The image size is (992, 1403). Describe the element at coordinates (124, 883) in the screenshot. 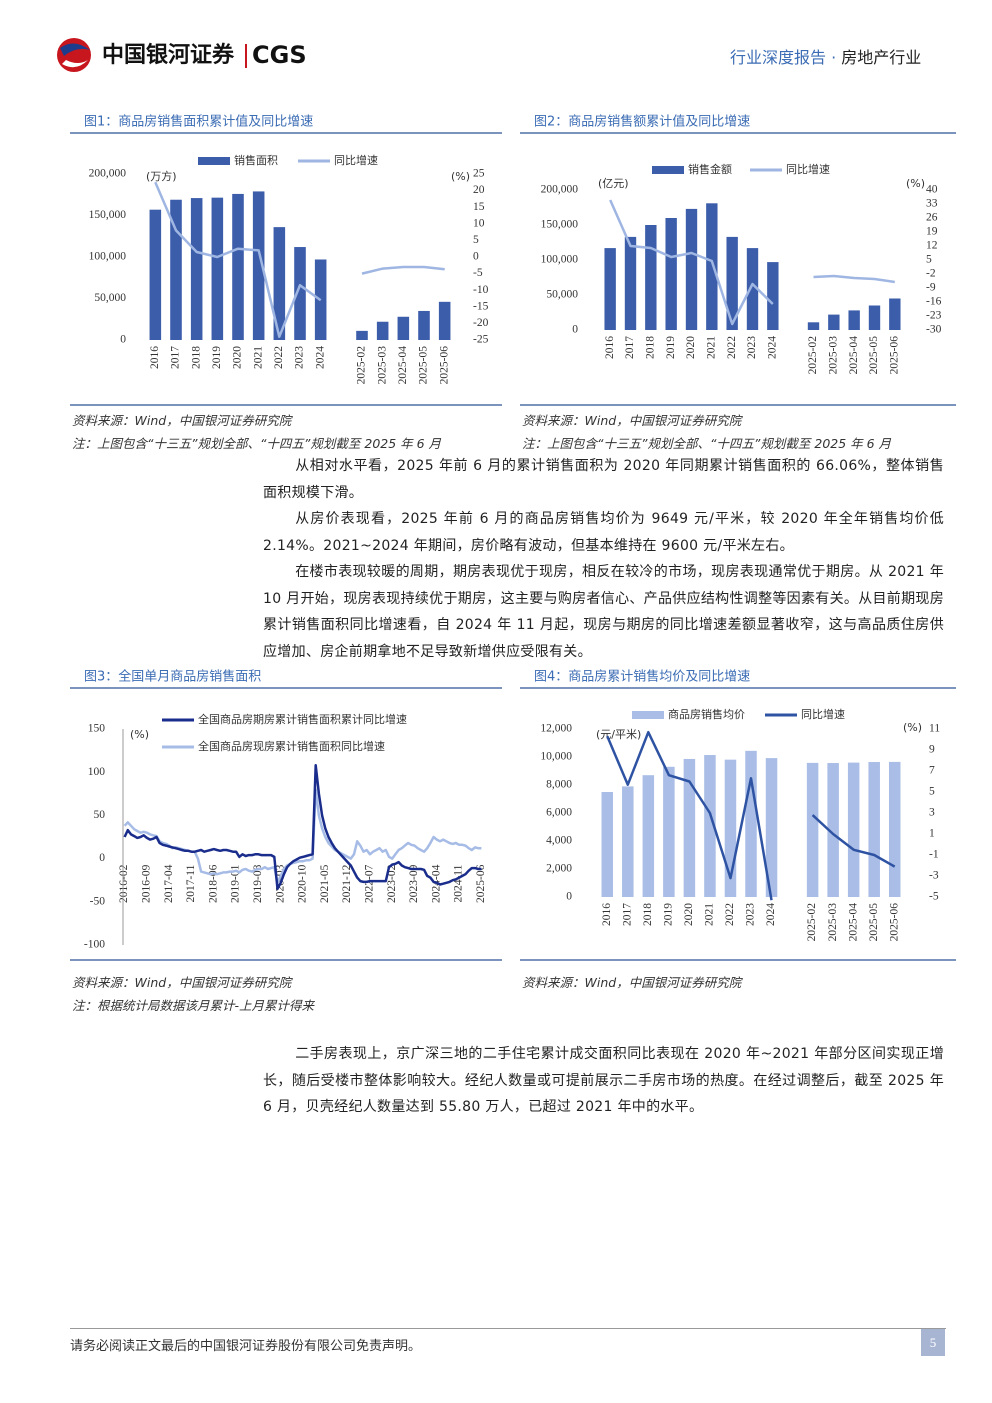

I see `x-tick-label: 2016-02` at that location.